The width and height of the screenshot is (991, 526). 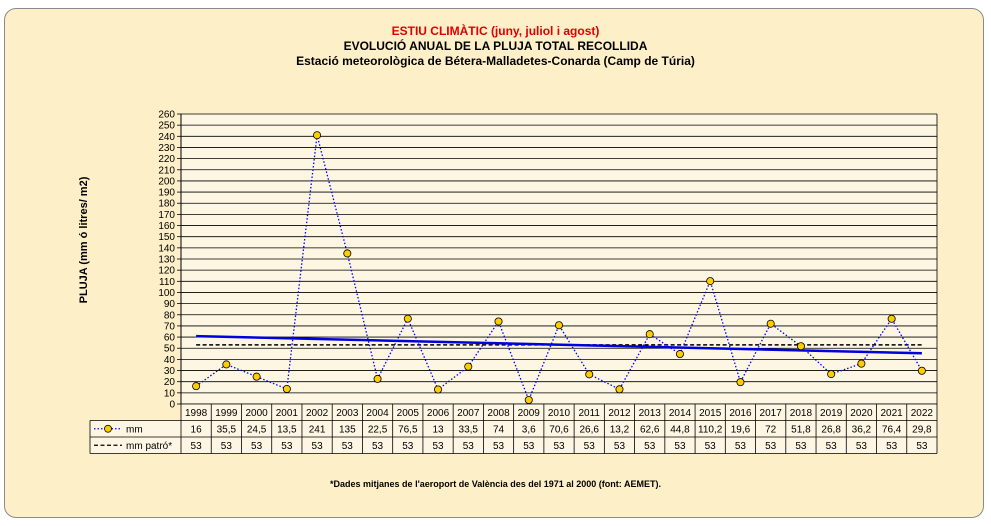 What do you see at coordinates (408, 413) in the screenshot?
I see `x-tick-label: 2005` at bounding box center [408, 413].